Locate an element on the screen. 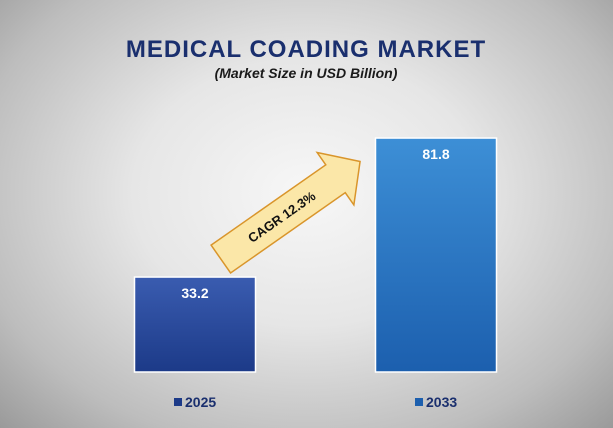  legend-swatch-2025 is located at coordinates (178, 402).